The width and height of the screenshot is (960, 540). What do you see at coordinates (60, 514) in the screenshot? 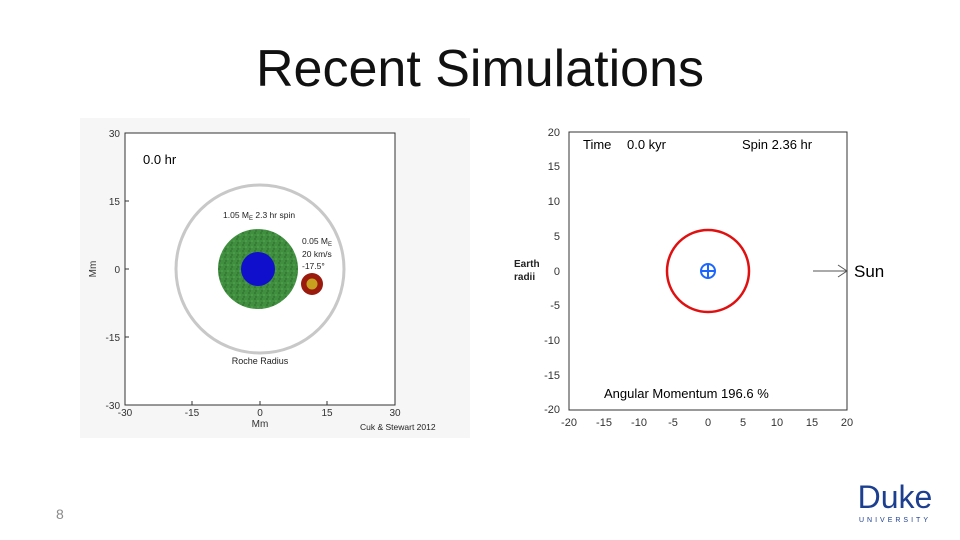
I see `slide-number: 8` at bounding box center [60, 514].